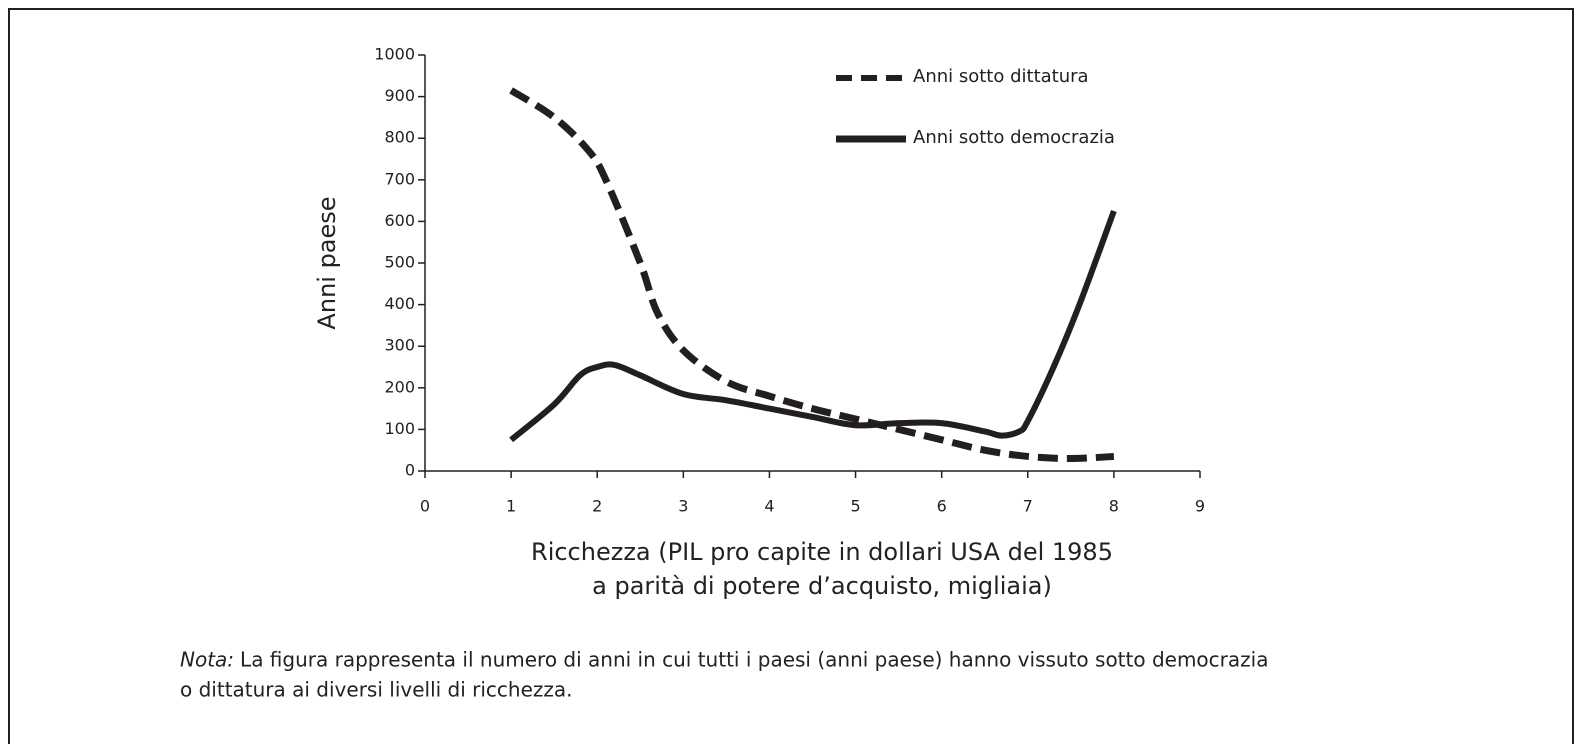  I want to click on x-tick-label: 4, so click(769, 506).